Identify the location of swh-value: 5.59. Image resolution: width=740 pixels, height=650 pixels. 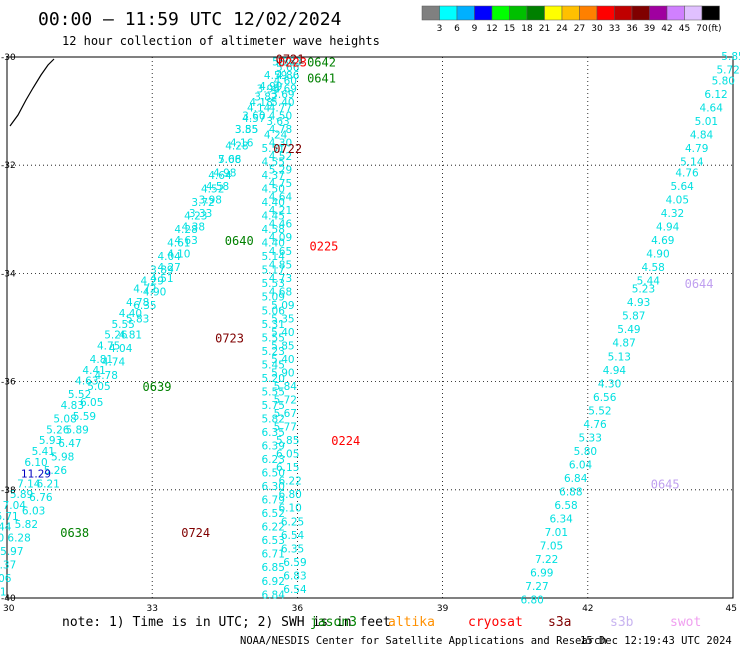
(84, 417).